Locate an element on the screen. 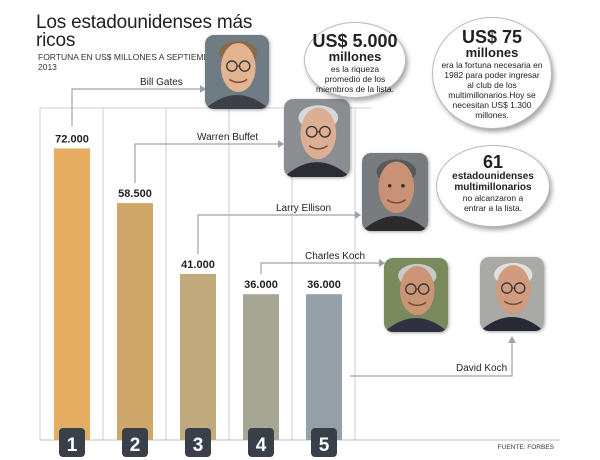  source-note: FUENTE: FORBES is located at coordinates (525, 447).